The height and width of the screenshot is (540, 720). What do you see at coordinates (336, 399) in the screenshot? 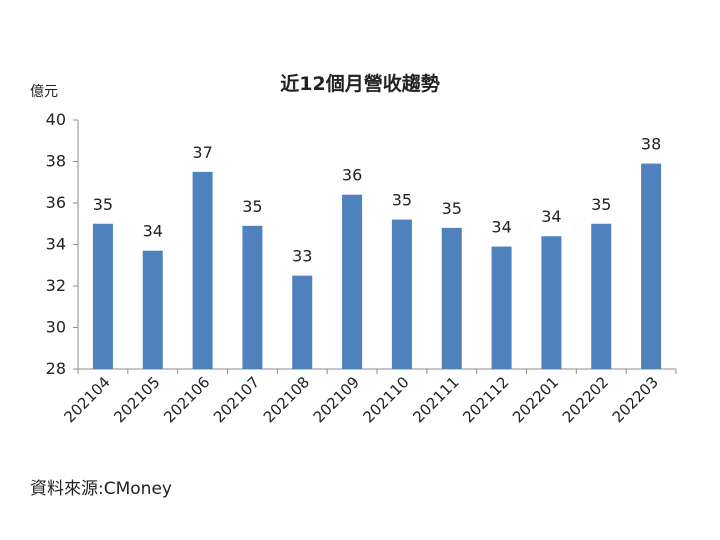
I see `x-tick-label: 202109` at bounding box center [336, 399].